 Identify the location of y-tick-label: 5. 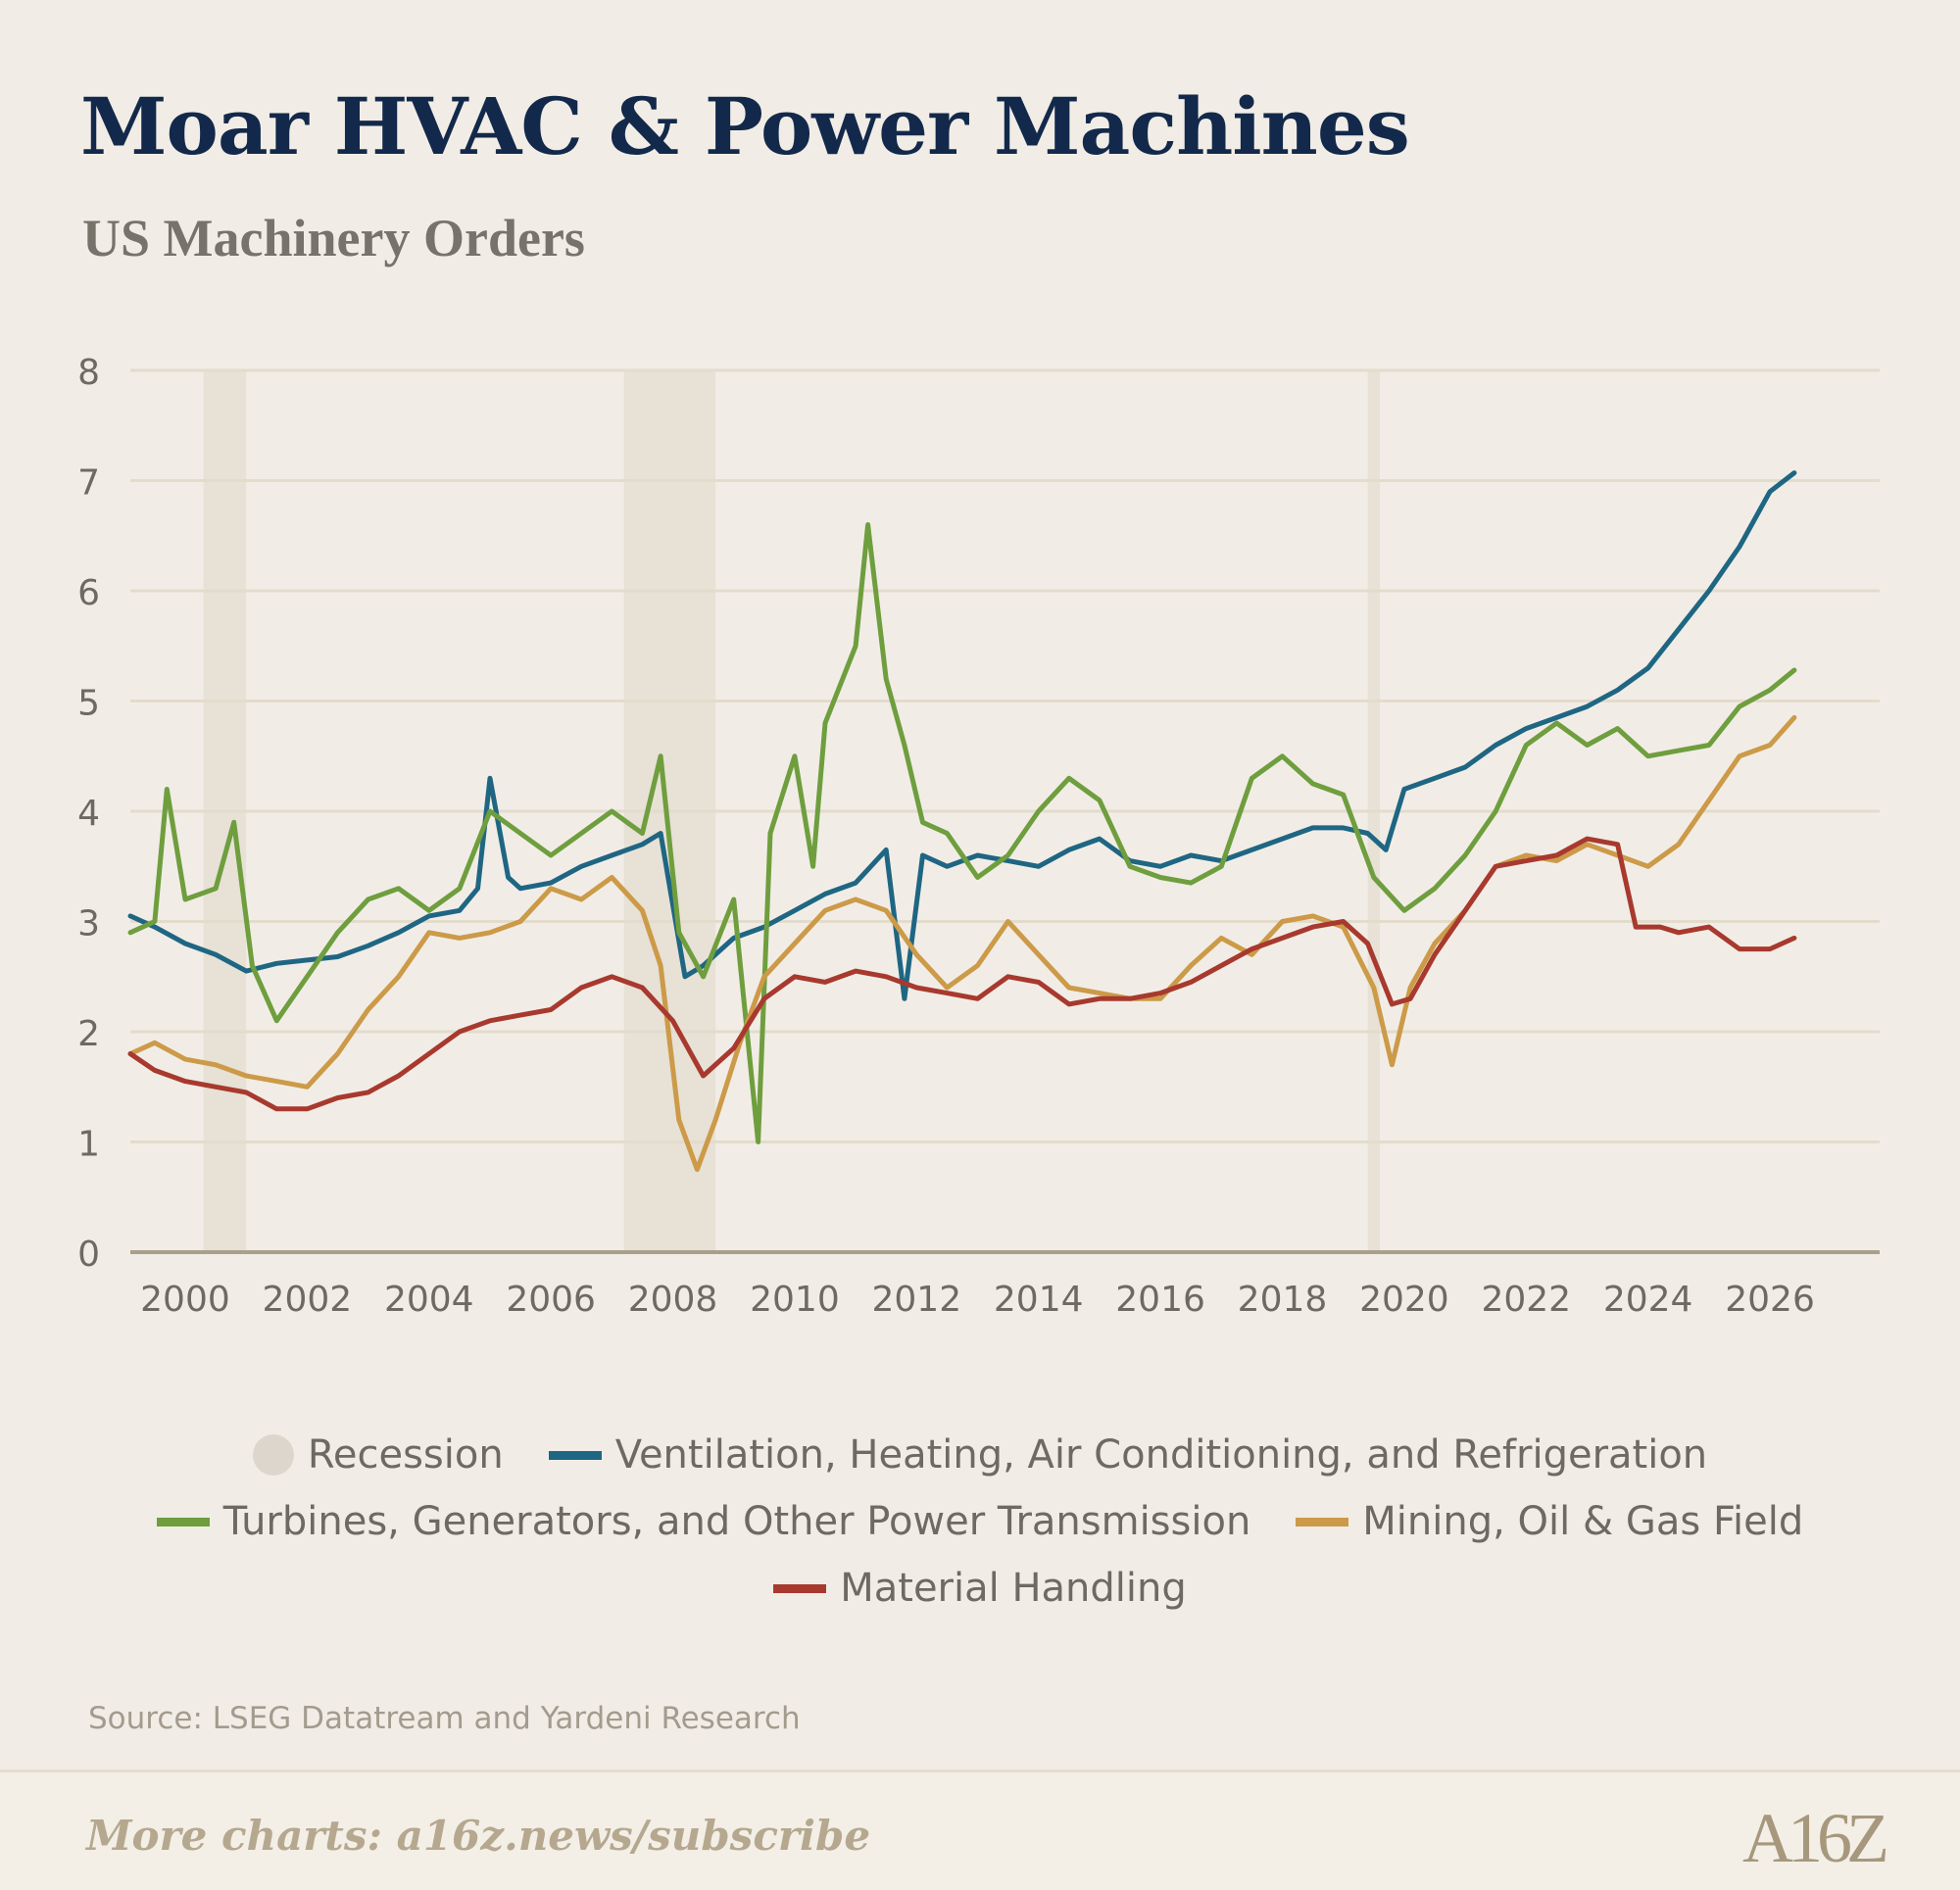
(88, 704).